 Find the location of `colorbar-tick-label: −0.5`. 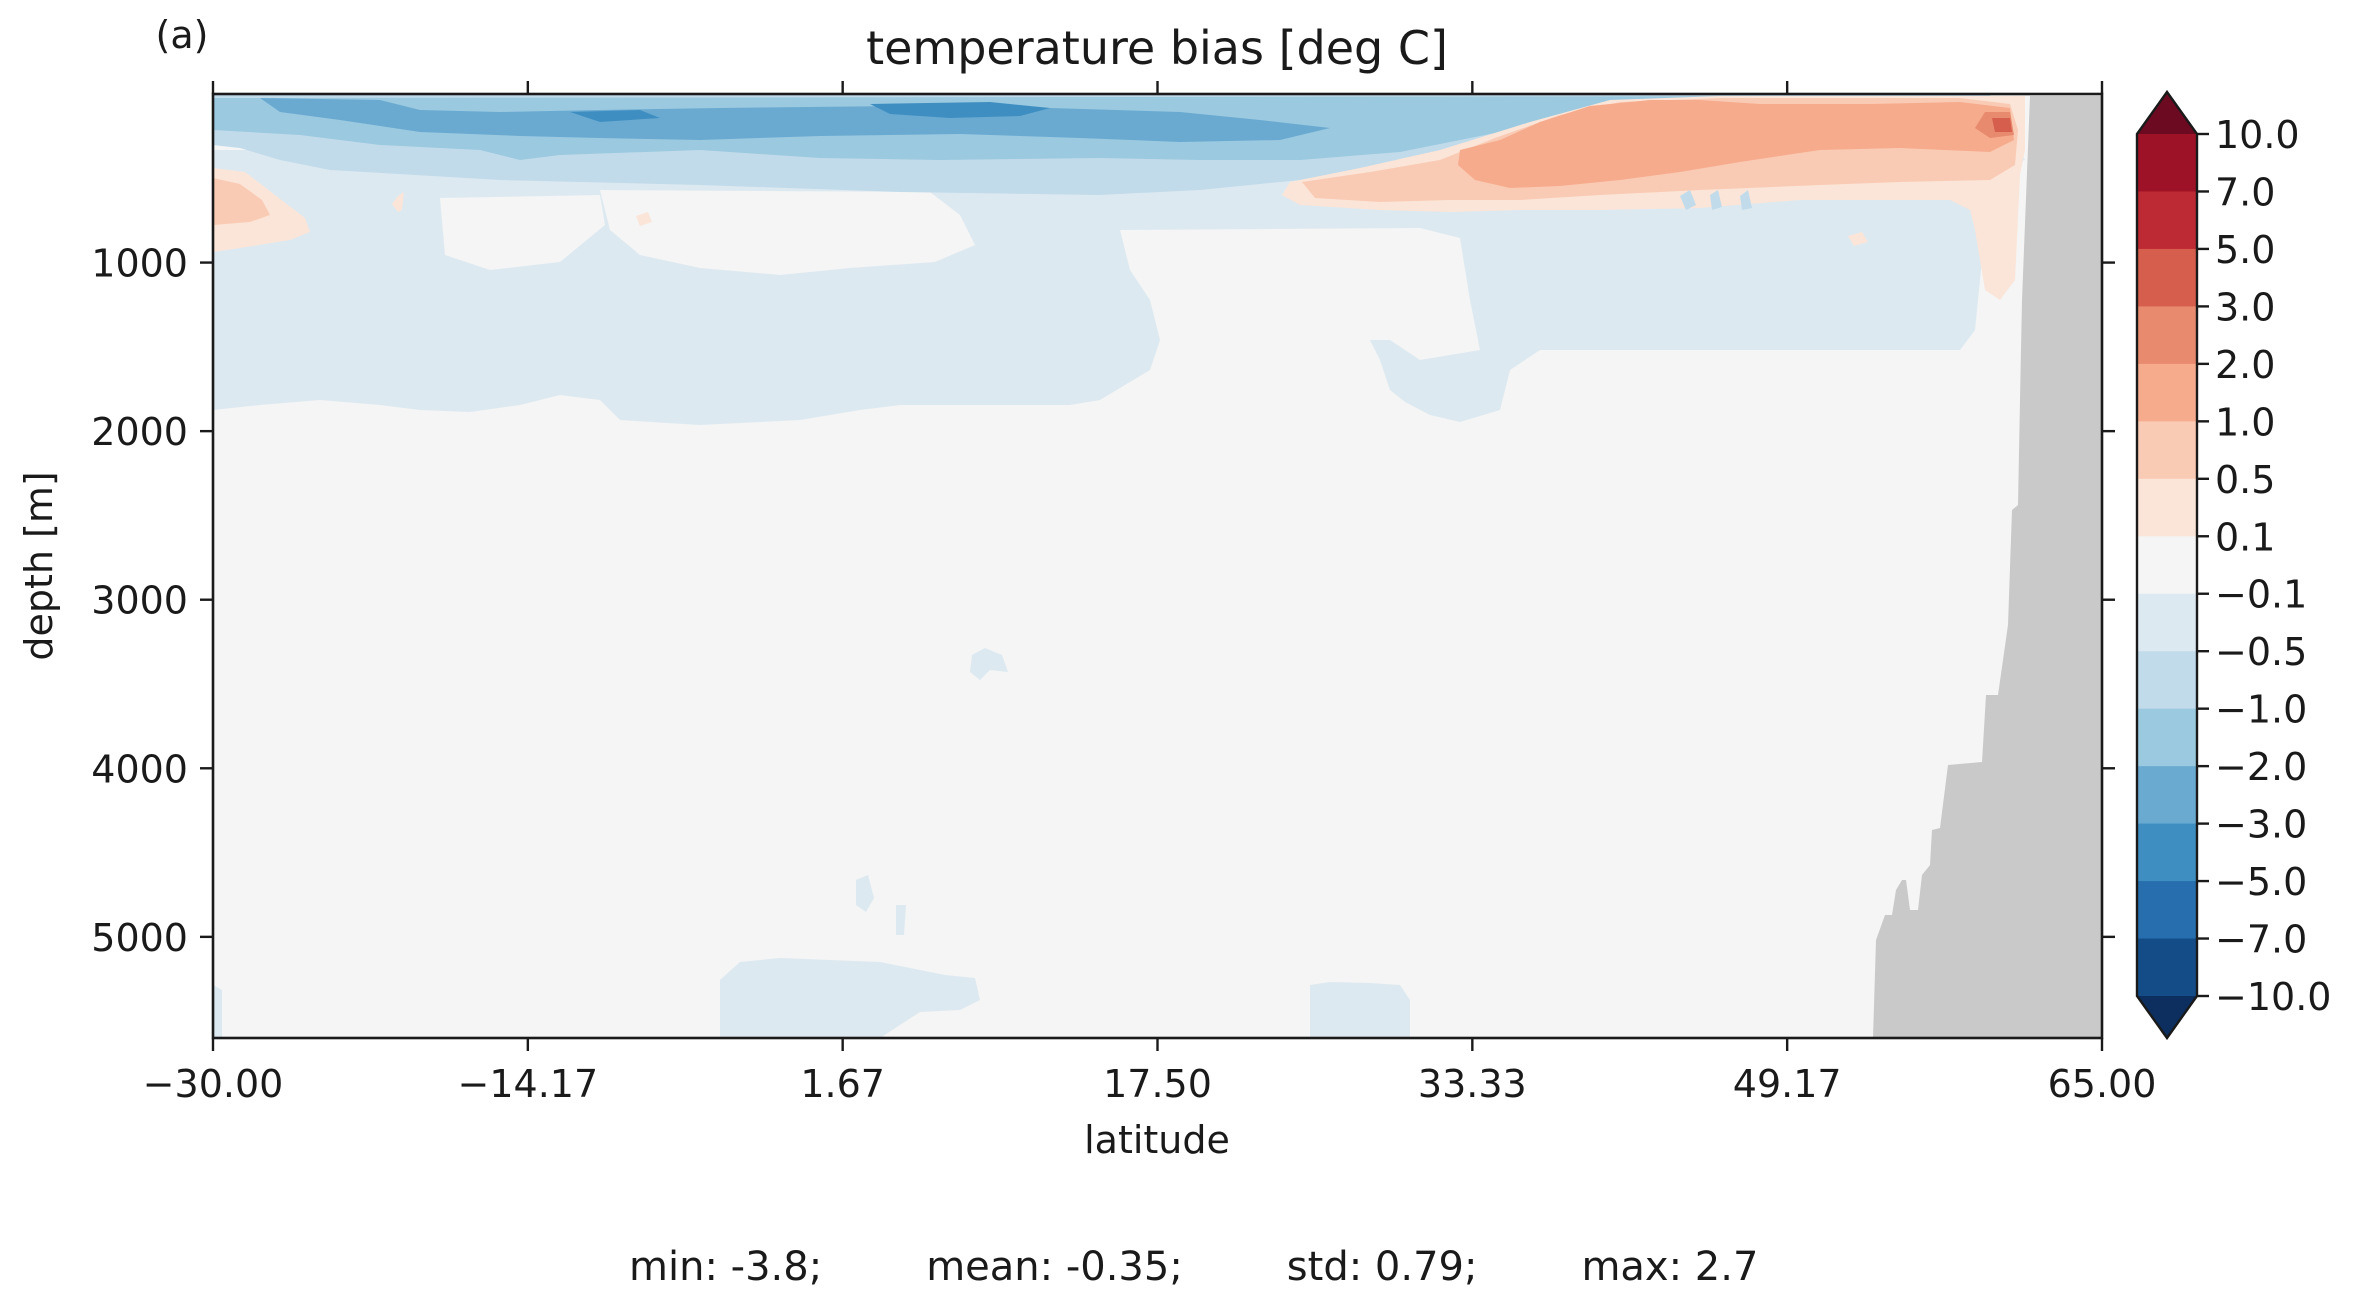

colorbar-tick-label: −0.5 is located at coordinates (2261, 652).